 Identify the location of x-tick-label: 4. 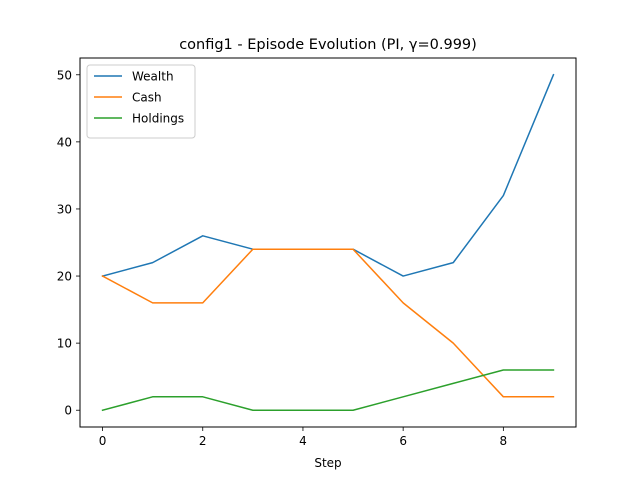
(303, 441).